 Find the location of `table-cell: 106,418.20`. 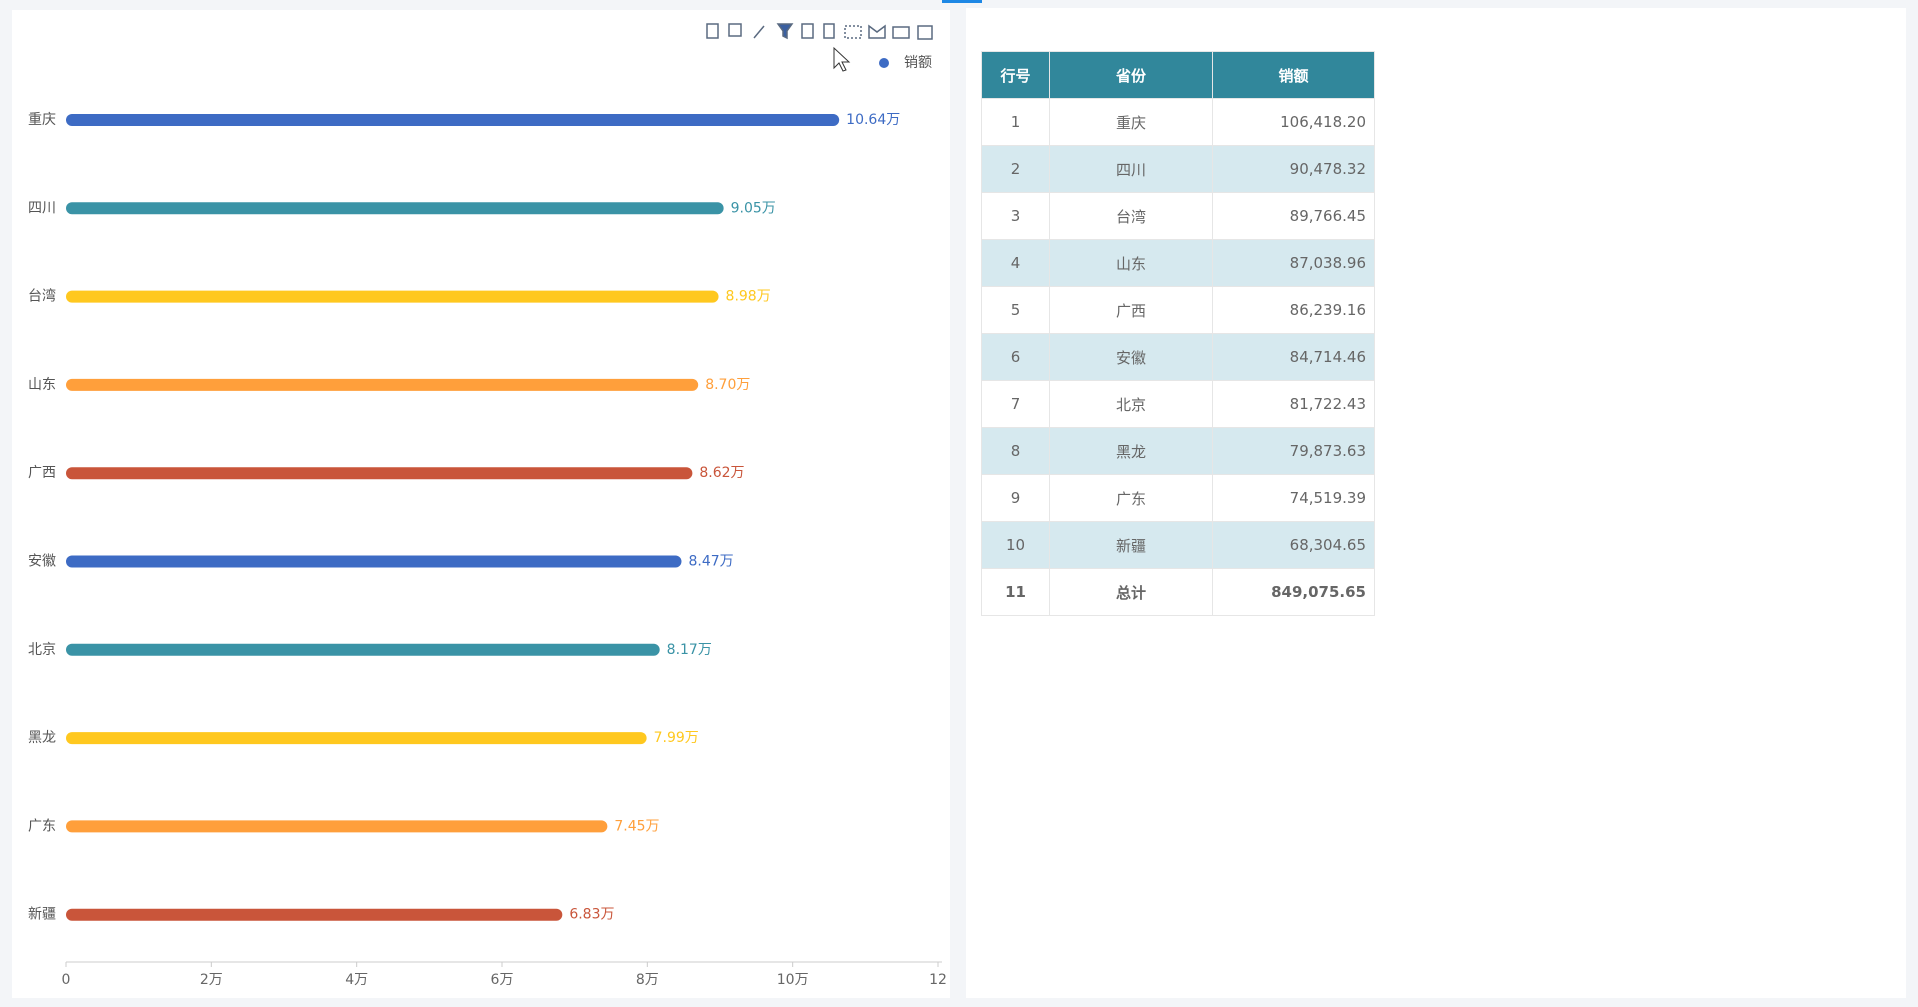

table-cell: 106,418.20 is located at coordinates (1293, 122).